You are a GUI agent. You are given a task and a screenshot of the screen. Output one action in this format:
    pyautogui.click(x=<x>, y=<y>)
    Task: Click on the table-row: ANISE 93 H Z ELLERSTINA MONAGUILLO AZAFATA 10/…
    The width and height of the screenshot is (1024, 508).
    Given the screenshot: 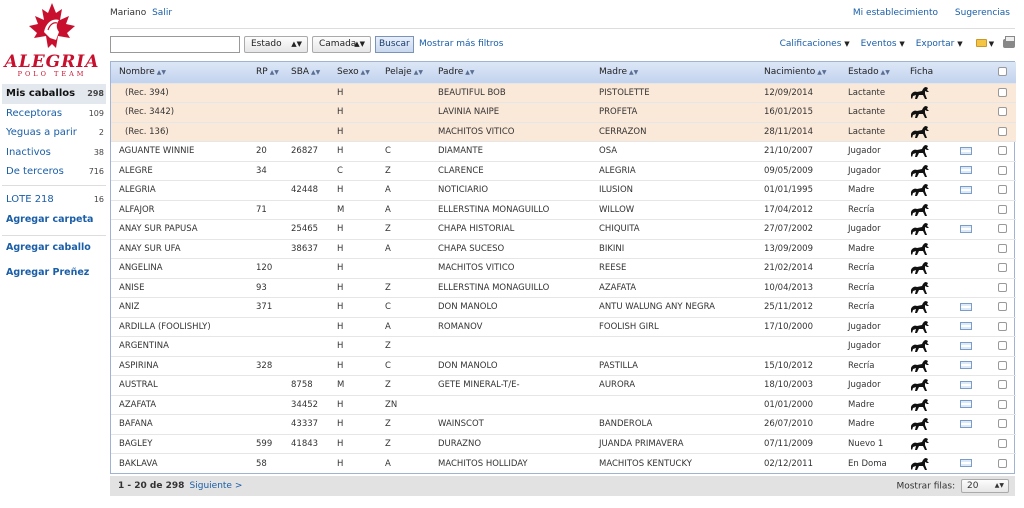 What is the action you would take?
    pyautogui.click(x=563, y=288)
    